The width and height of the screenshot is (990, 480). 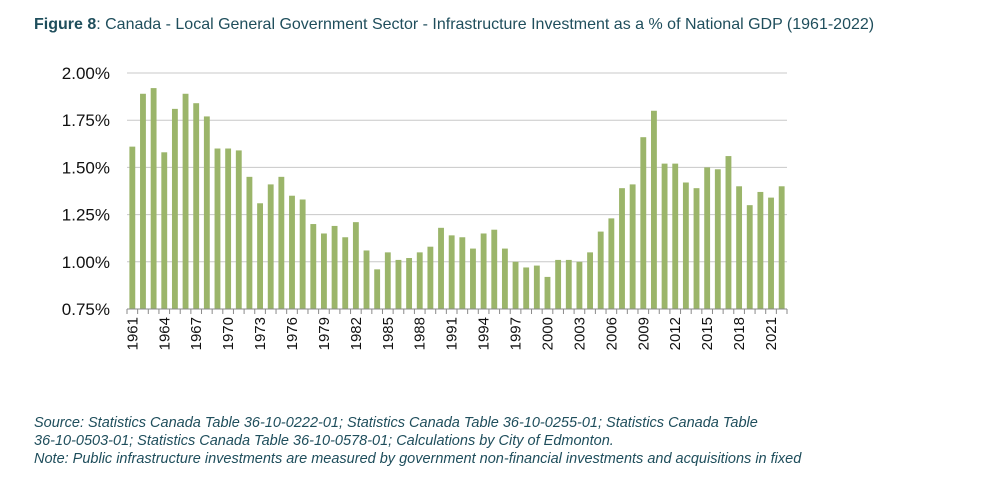 I want to click on x-tick-label: 1967, so click(x=196, y=333).